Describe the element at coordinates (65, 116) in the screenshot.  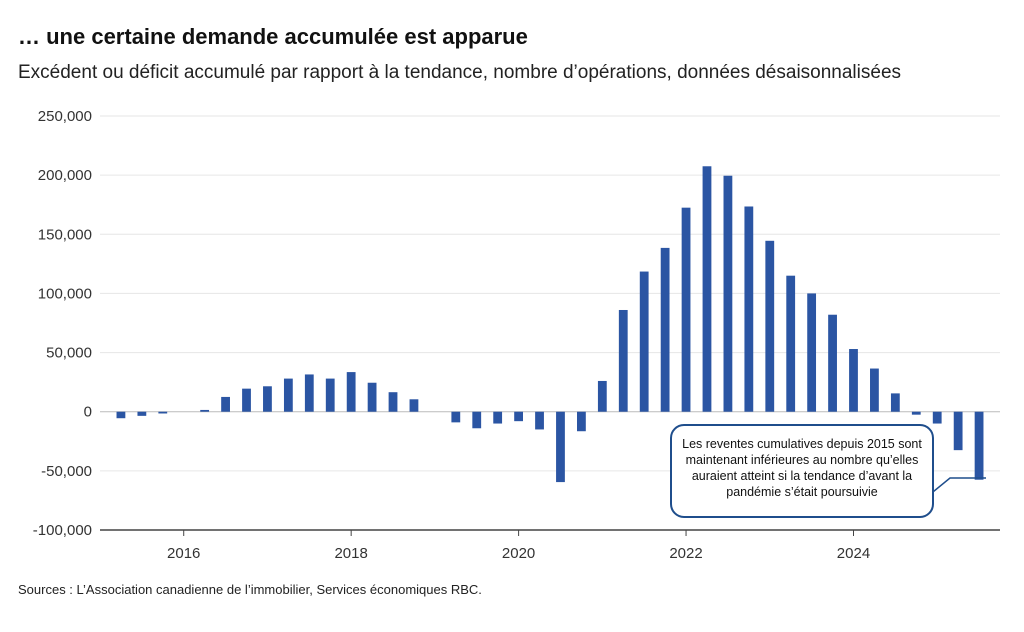
I see `y-tick-label: 250,000` at that location.